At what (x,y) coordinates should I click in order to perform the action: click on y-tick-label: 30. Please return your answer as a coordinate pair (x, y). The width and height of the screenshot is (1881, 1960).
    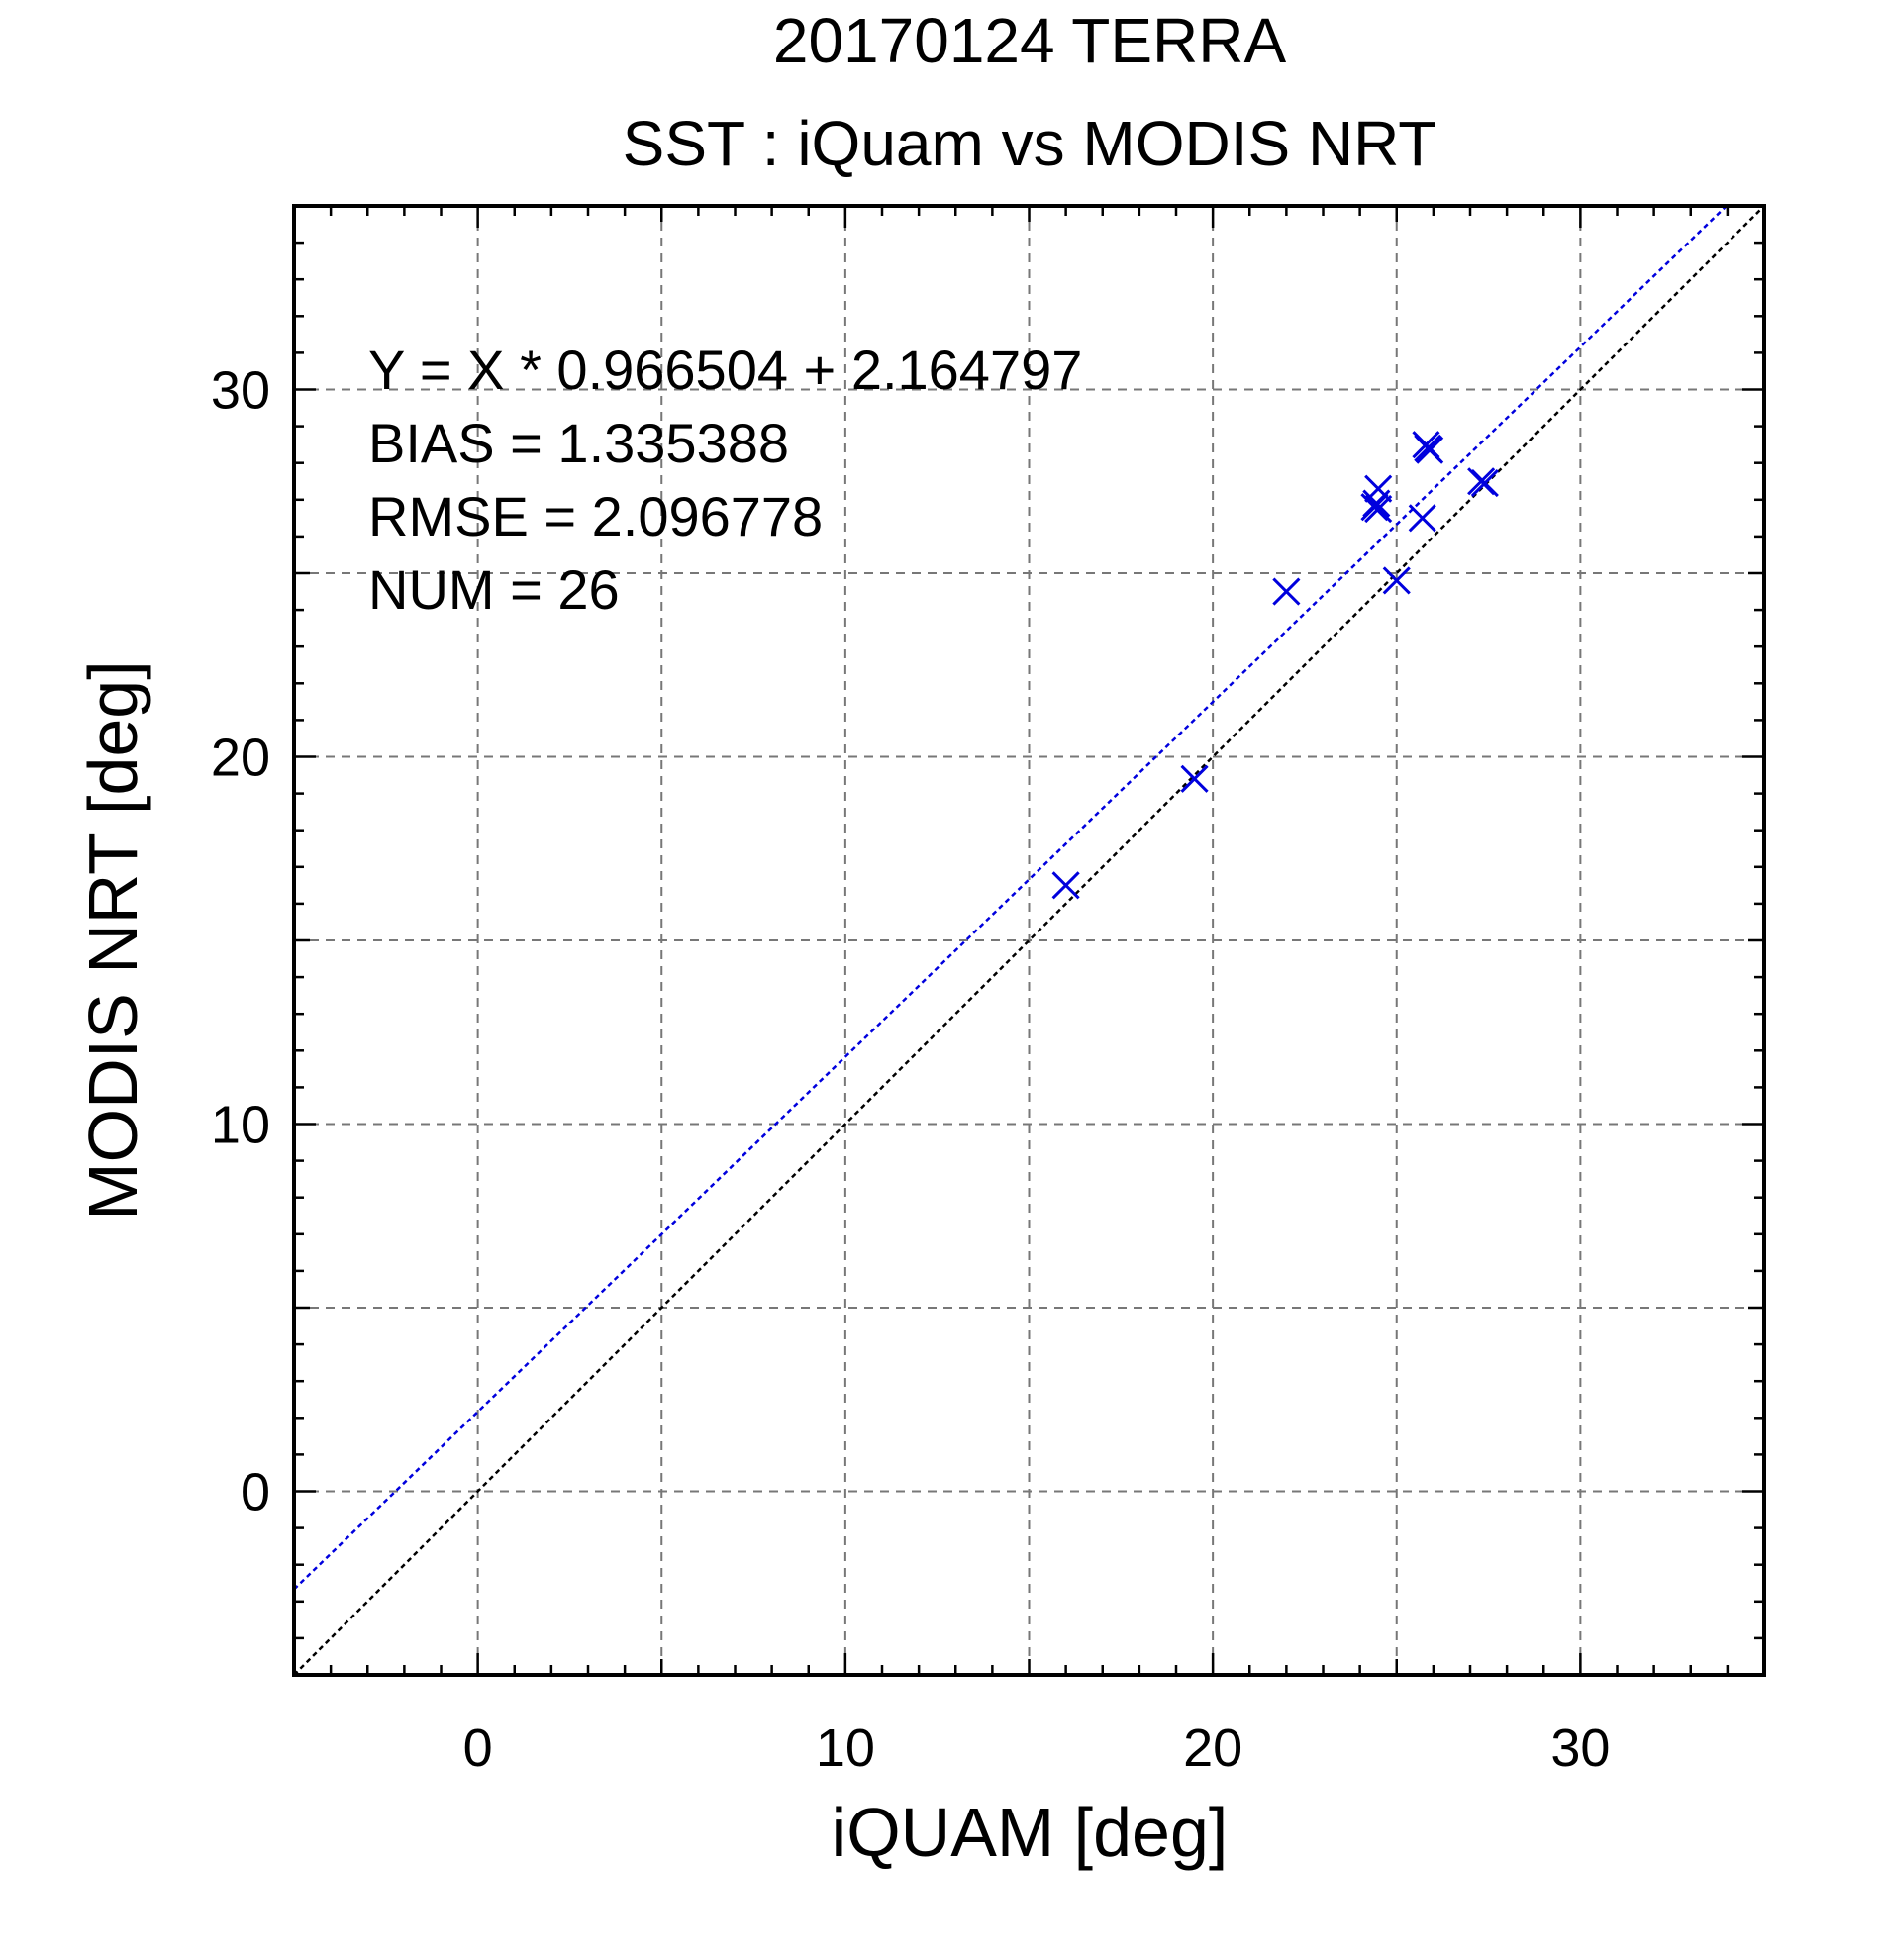
    Looking at the image, I should click on (241, 391).